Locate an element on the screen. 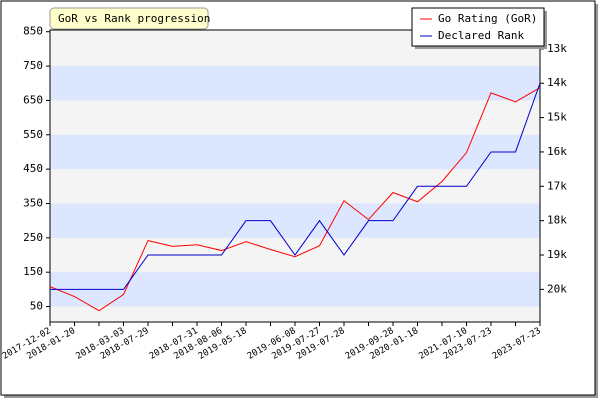  y-tick-label: 850 is located at coordinates (33, 31).